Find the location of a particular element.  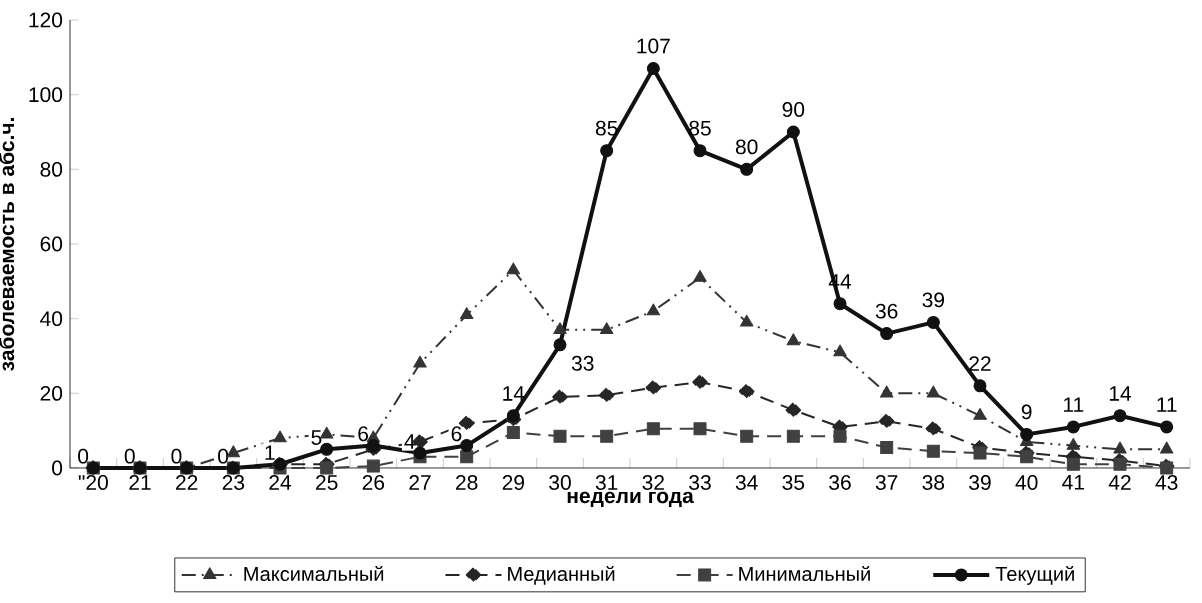

x-tick-label: 31 is located at coordinates (606, 482).